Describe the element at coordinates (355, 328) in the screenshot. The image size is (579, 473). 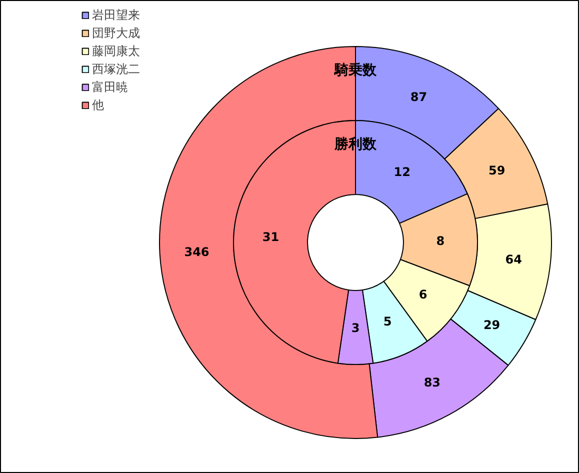
I see `data-label: 3` at that location.